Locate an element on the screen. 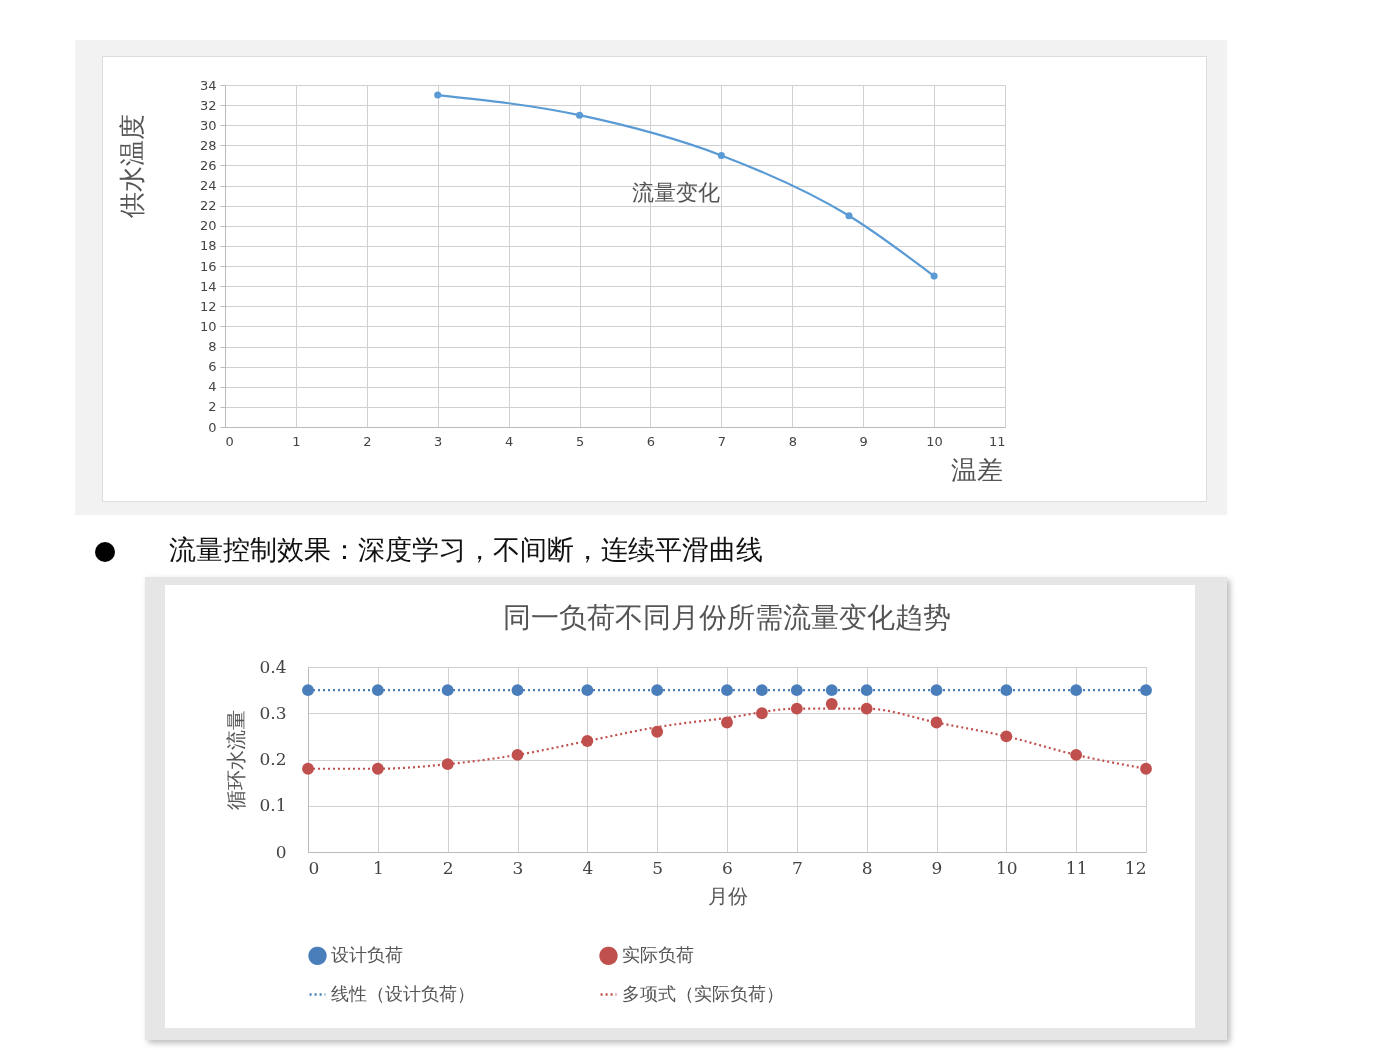  y-tick-label: 18 is located at coordinates (208, 246).